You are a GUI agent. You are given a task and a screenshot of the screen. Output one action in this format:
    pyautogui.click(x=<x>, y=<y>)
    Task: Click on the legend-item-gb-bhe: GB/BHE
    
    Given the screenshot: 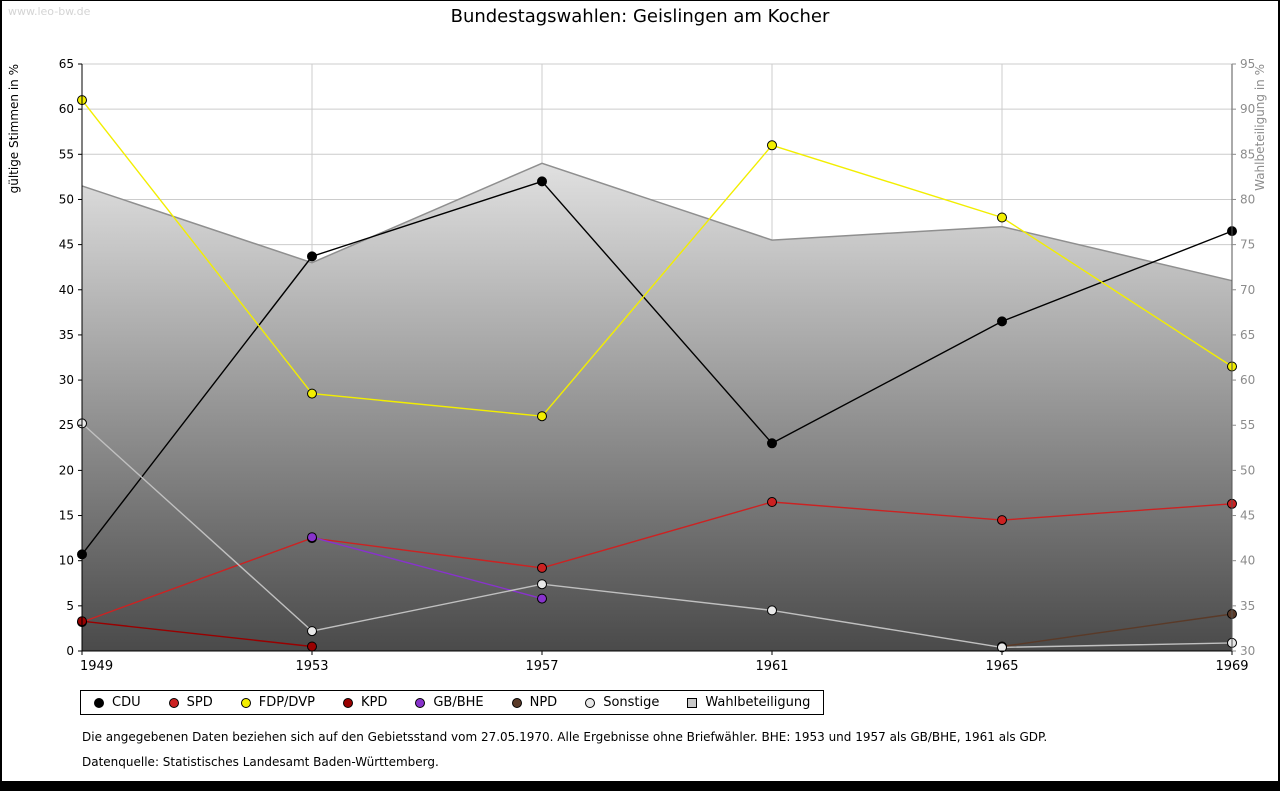 What is the action you would take?
    pyautogui.click(x=449, y=702)
    